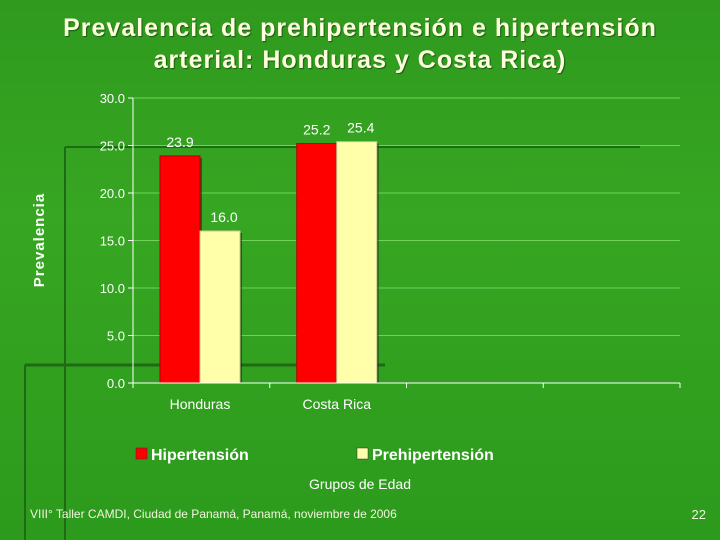 This screenshot has width=720, height=540. What do you see at coordinates (433, 455) in the screenshot?
I see `legend-label: Prehipertensión` at bounding box center [433, 455].